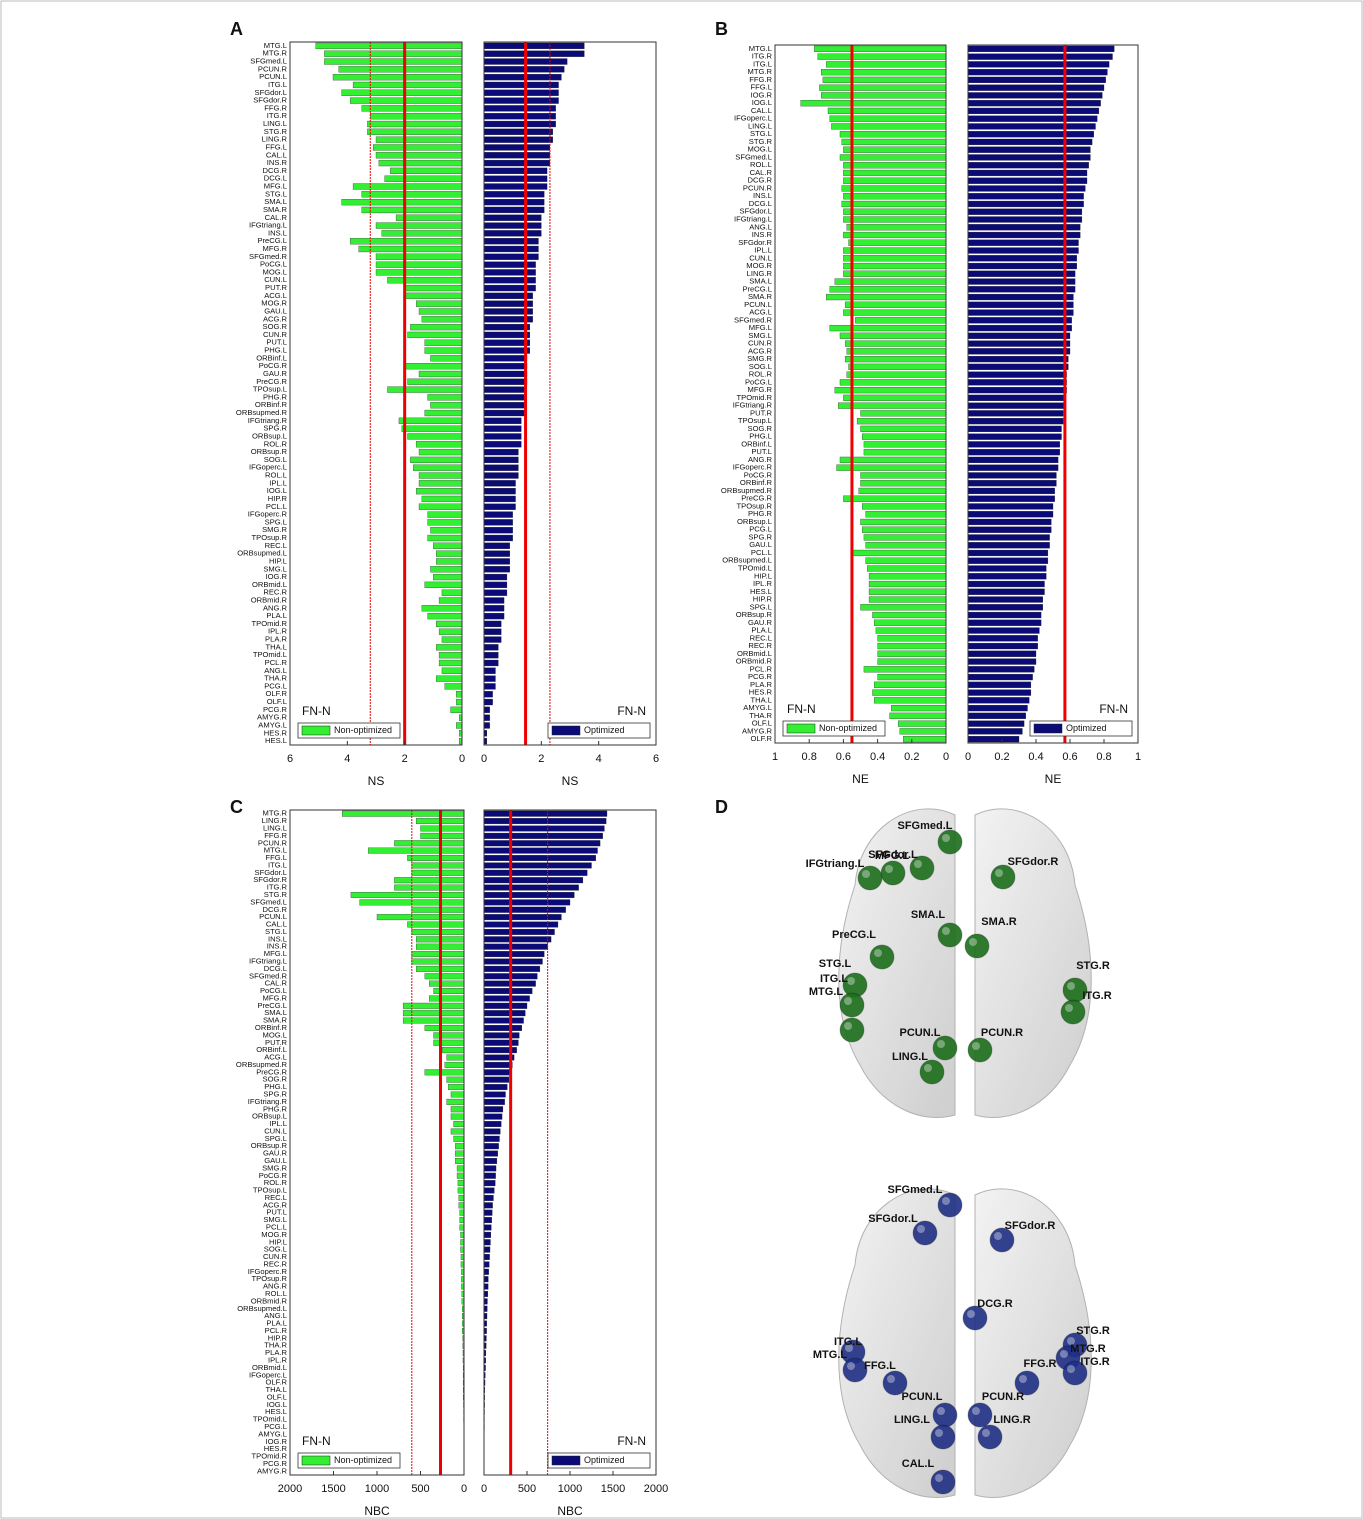  What do you see at coordinates (761, 684) in the screenshot?
I see `category-label: PLA.R` at bounding box center [761, 684].